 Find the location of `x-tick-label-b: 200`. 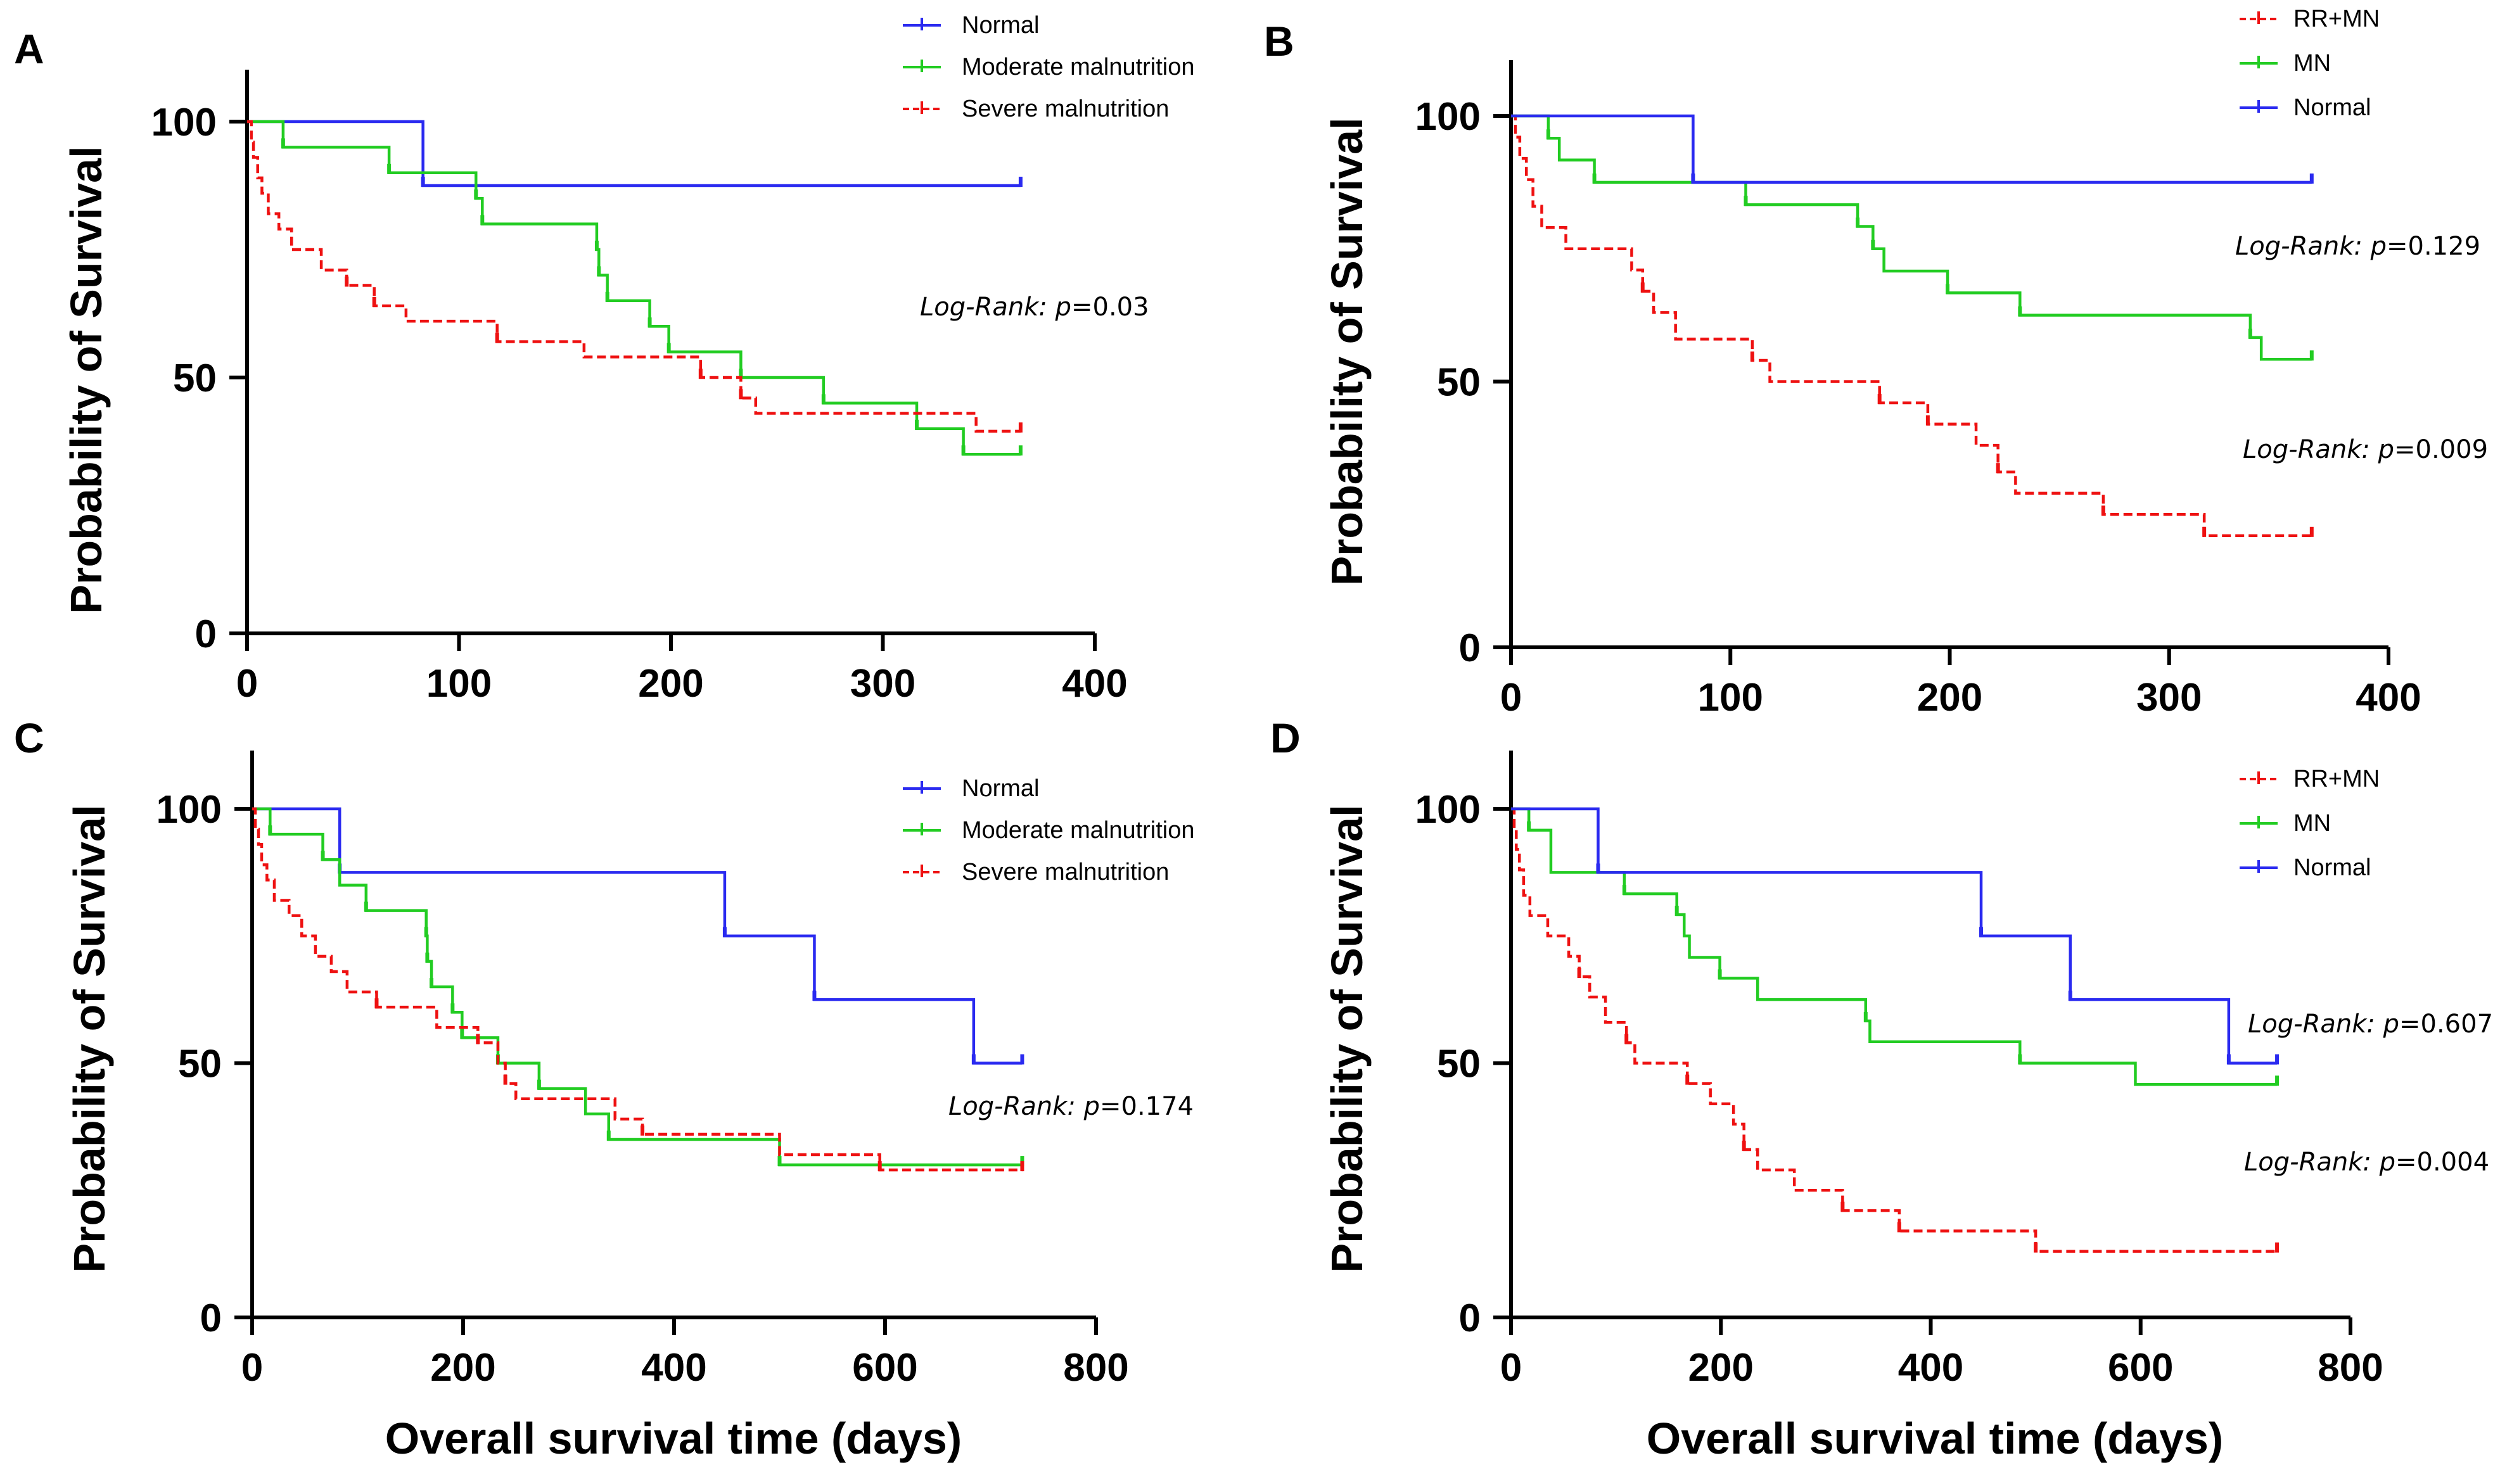

x-tick-label-b: 200 is located at coordinates (1949, 698).